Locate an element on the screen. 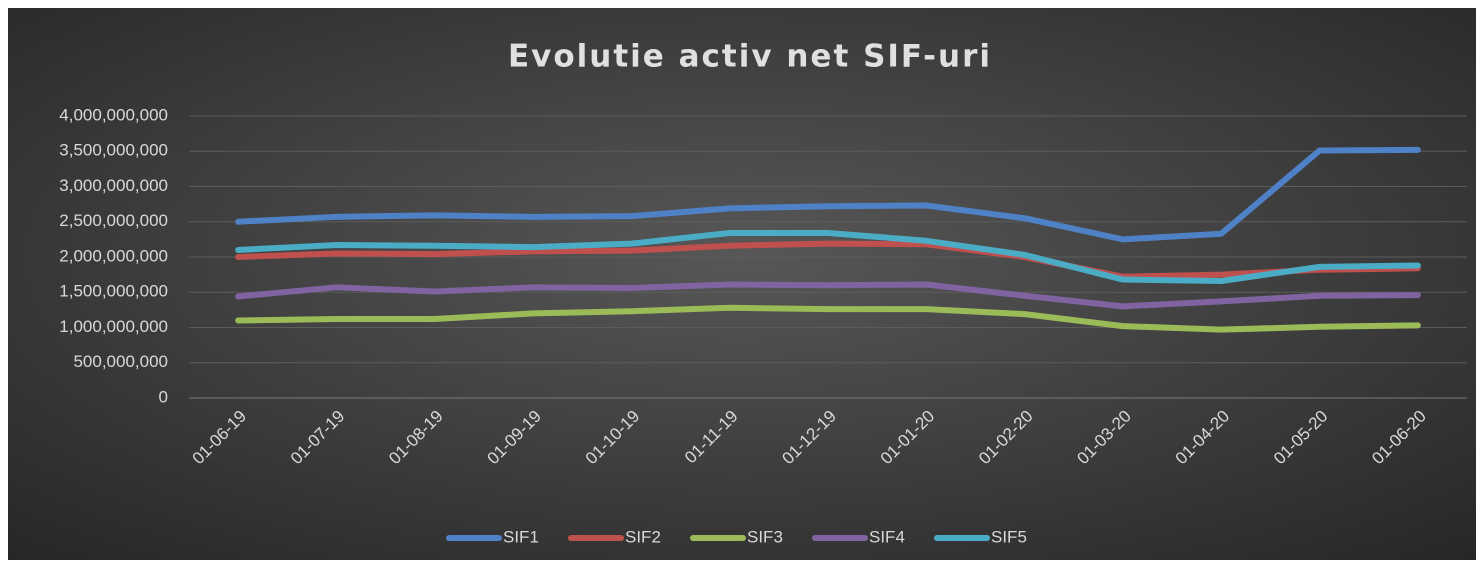 The width and height of the screenshot is (1484, 568). y-tick-label: 0 is located at coordinates (163, 396).